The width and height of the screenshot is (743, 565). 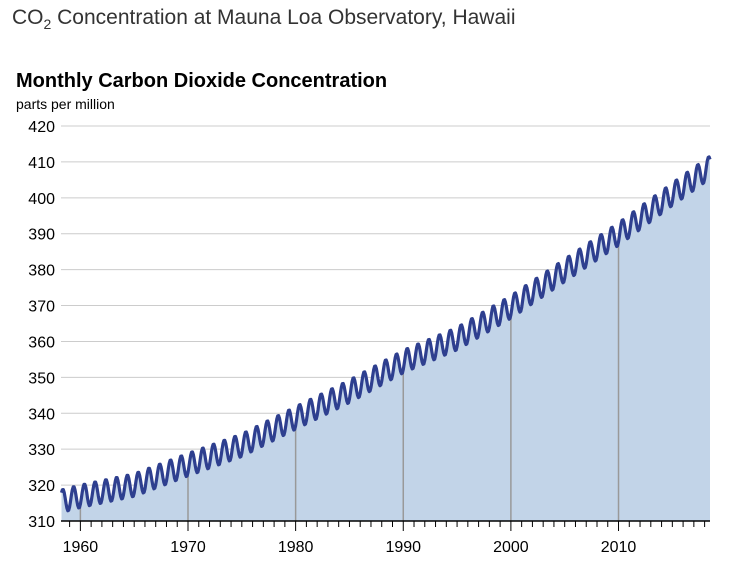 I want to click on y-tick-labels: 310 320 330 340 350 360 370 380 390 400 410 420, so click(x=41, y=325).